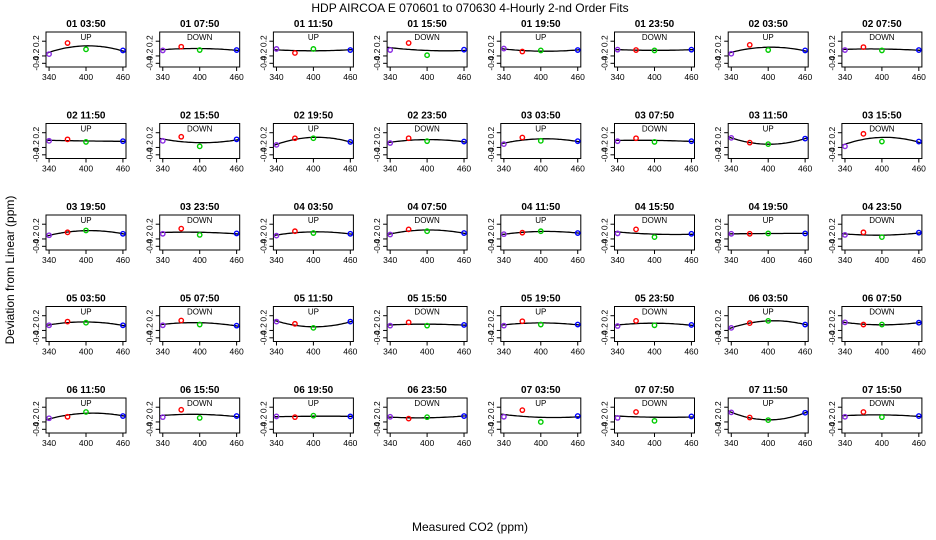 The height and width of the screenshot is (540, 936). Describe the element at coordinates (762, 233) in the screenshot. I see `panel: 04 19:50 UP 340 400 460 0.2-0.2-0.4` at that location.